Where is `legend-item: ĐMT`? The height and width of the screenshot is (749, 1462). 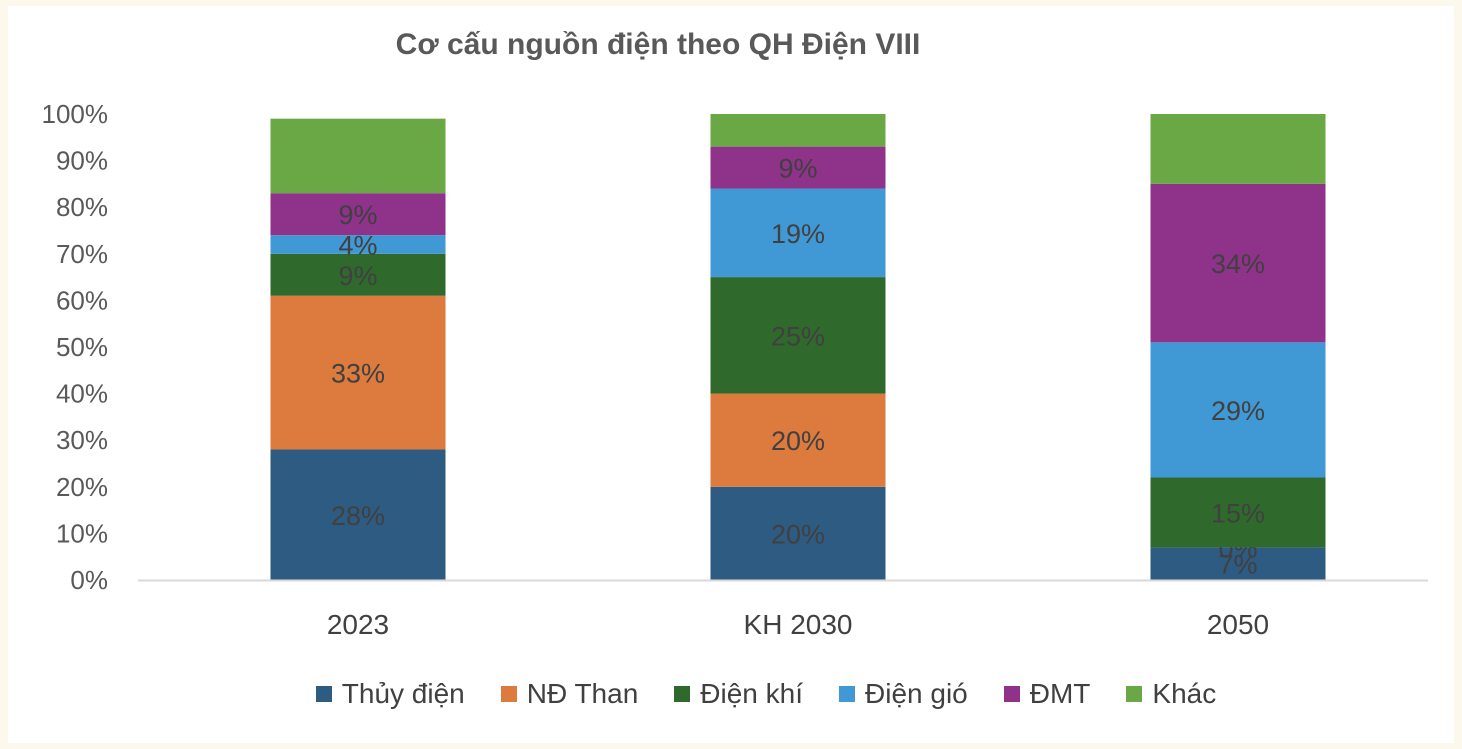 legend-item: ĐMT is located at coordinates (1047, 694).